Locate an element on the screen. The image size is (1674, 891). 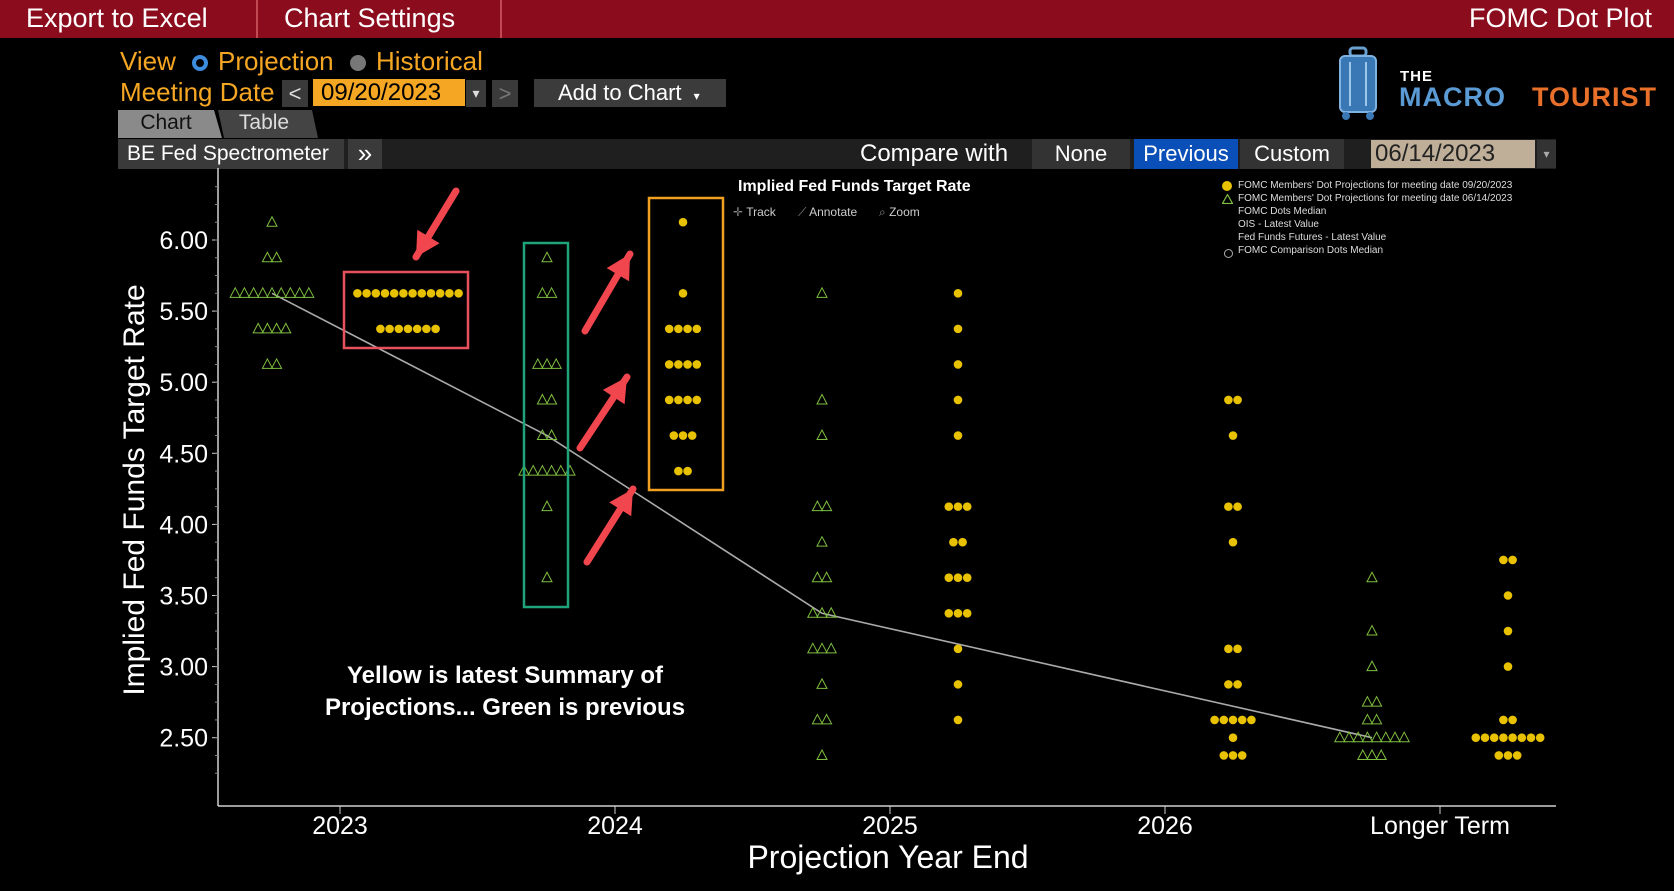
meeting-date-dropdown: ▾ is located at coordinates (476, 93).